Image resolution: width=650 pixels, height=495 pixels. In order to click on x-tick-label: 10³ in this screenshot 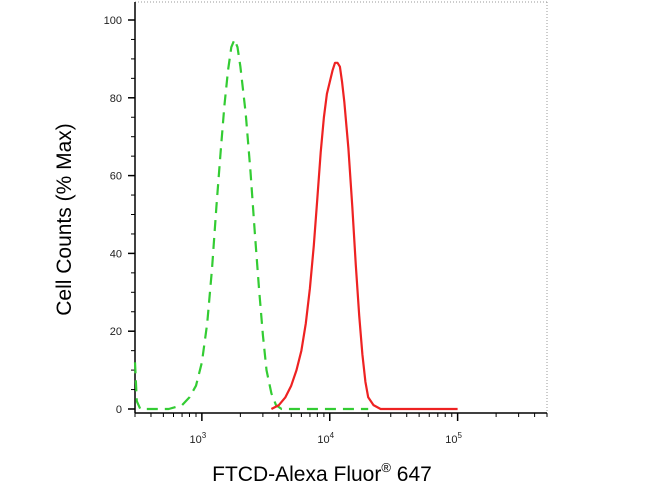, I will do `click(198, 438)`.